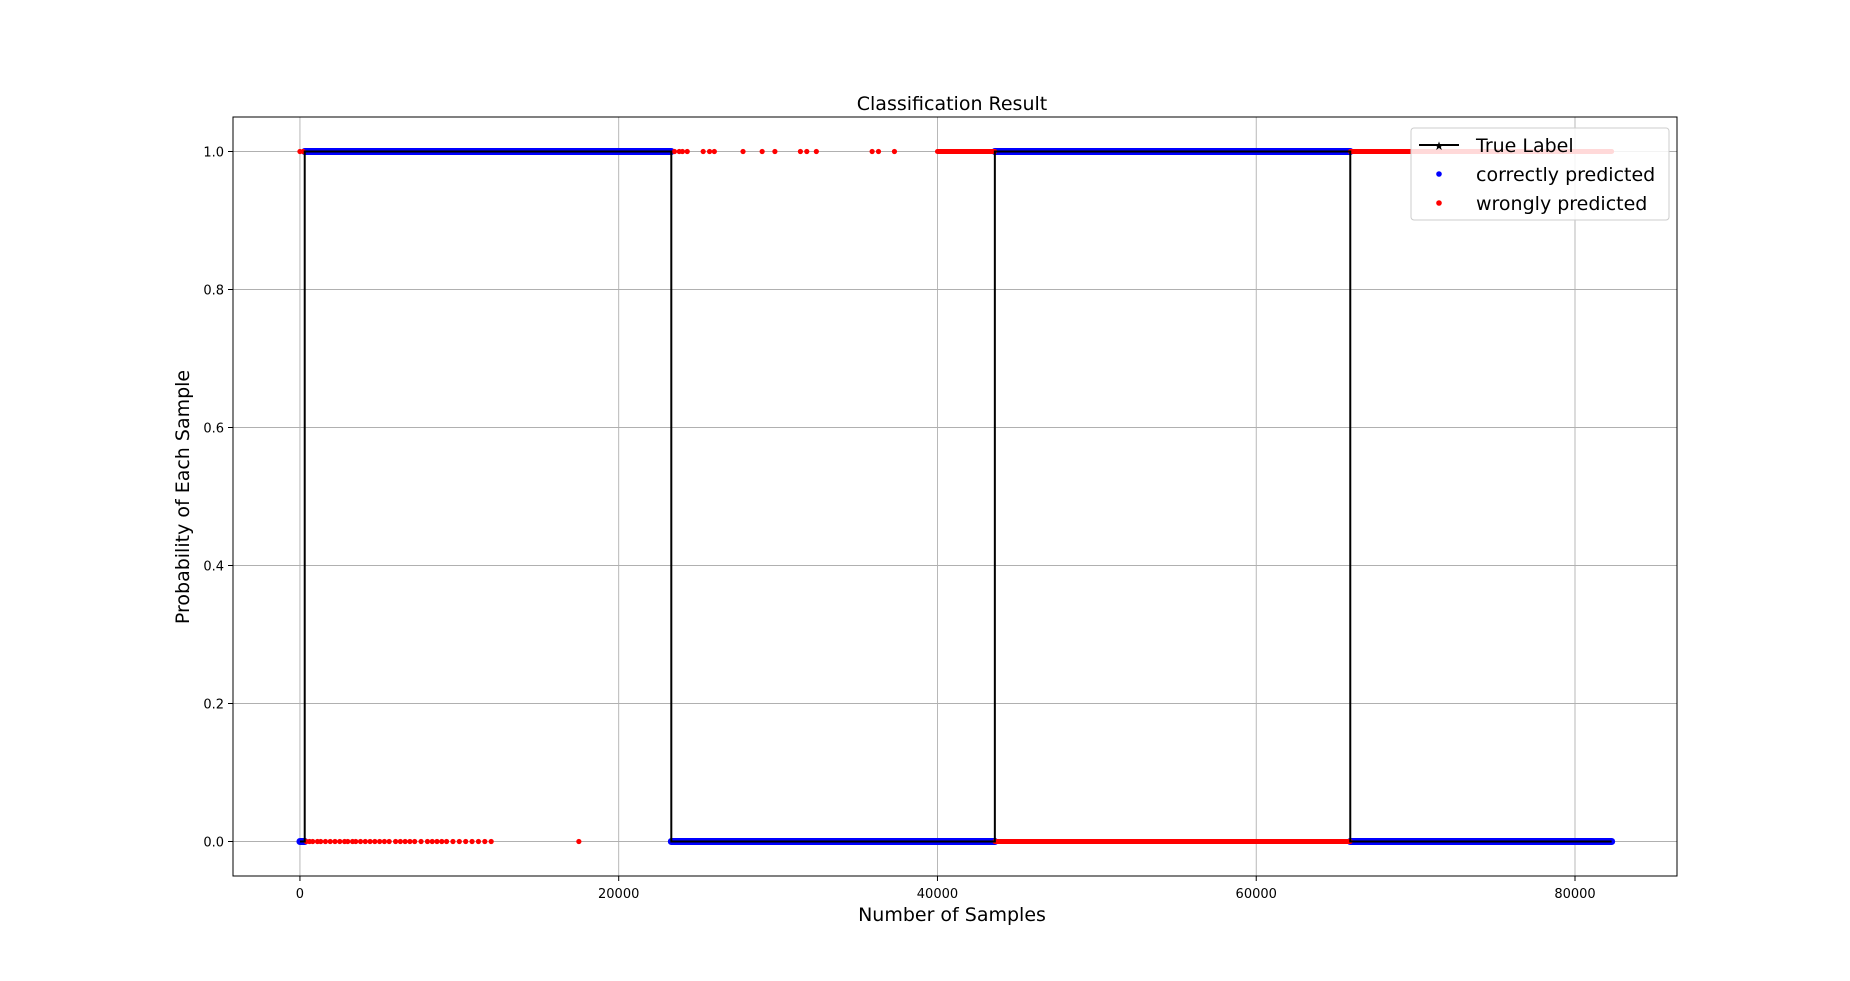  I want to click on y-tick-label: 0.6, so click(213, 429).